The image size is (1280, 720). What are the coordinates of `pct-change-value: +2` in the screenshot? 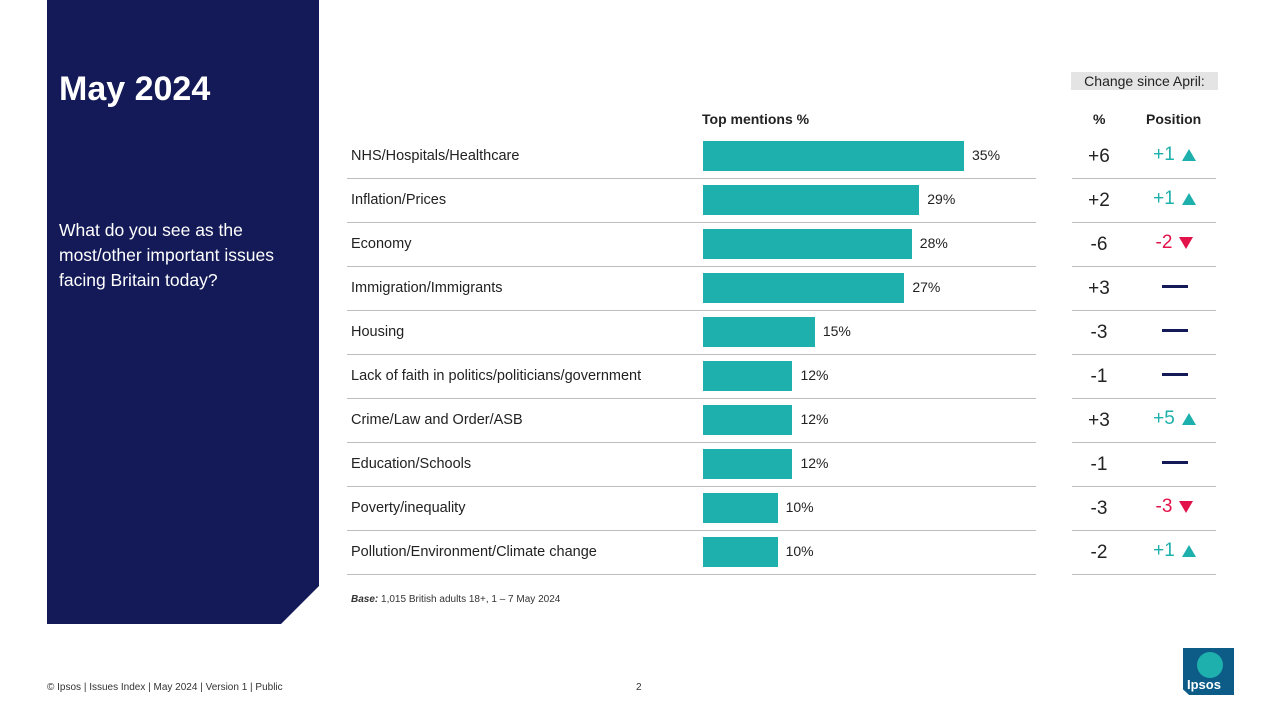 It's located at (1099, 200).